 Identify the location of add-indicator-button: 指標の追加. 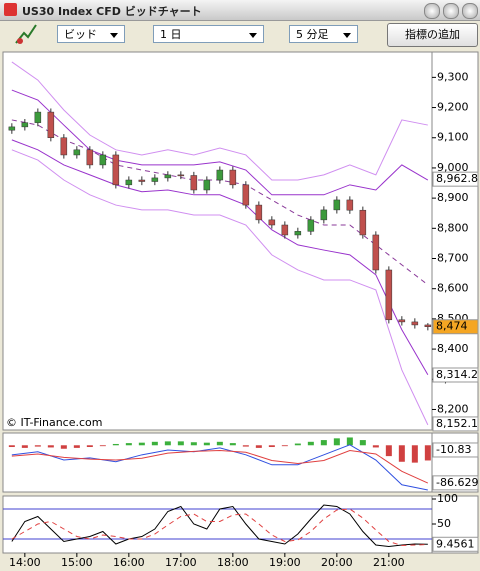
(432, 35).